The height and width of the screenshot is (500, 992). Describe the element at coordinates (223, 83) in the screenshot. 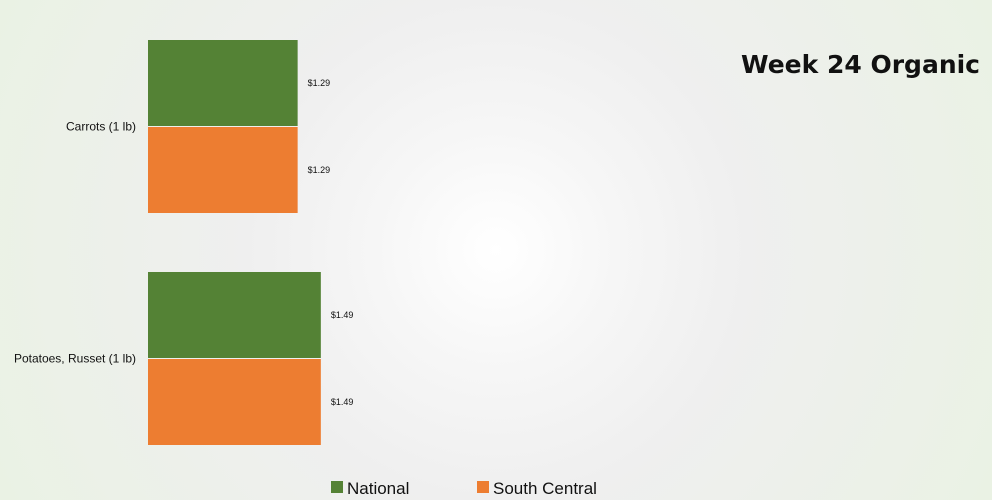

I see `bar-national-carrots-1-lb` at that location.